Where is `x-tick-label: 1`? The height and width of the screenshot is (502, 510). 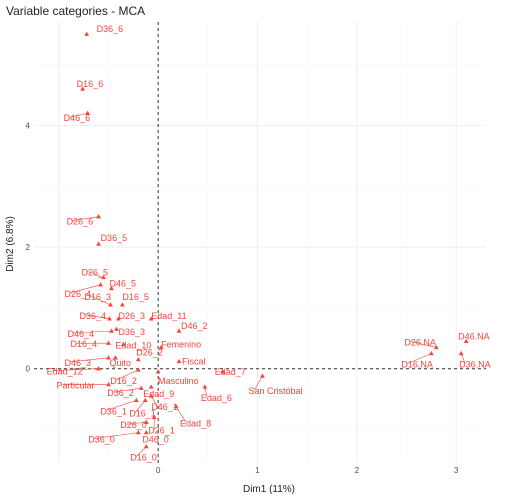
x-tick-label: 1 is located at coordinates (257, 470).